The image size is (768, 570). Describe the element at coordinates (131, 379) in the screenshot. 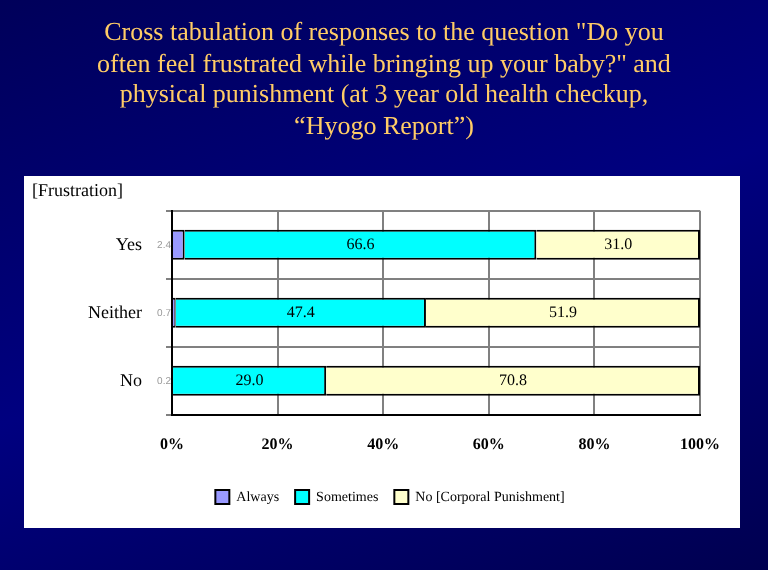

I see `y-tick-label: No` at that location.